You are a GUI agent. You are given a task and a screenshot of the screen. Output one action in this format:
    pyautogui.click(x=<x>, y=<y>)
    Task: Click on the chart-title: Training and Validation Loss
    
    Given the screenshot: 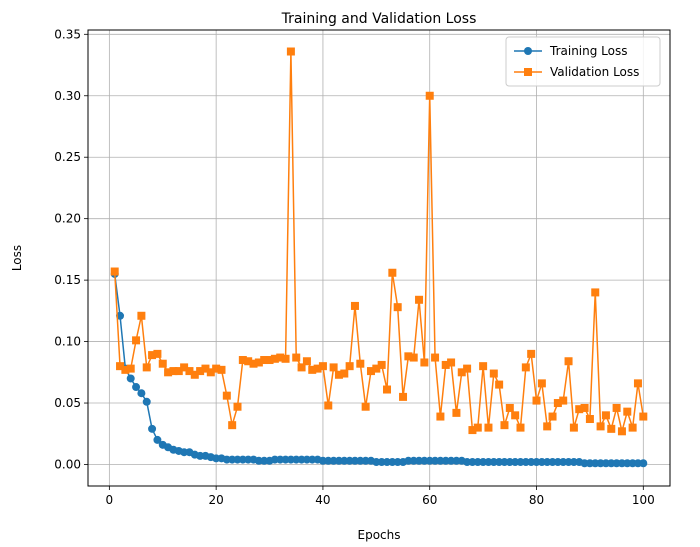 What is the action you would take?
    pyautogui.click(x=379, y=19)
    